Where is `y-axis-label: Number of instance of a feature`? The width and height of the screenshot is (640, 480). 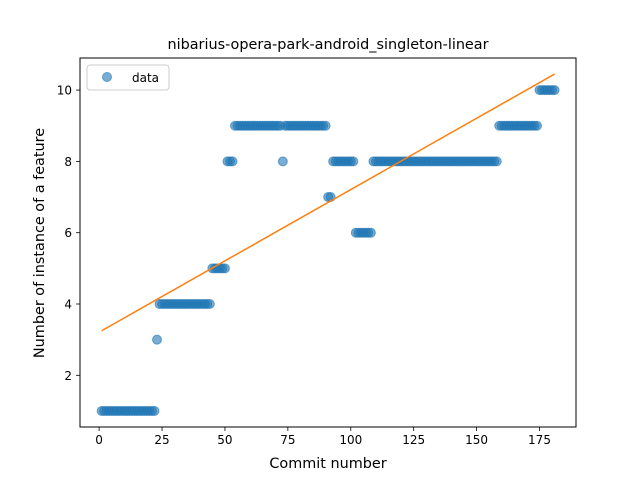
y-axis-label: Number of instance of a feature is located at coordinates (40, 243).